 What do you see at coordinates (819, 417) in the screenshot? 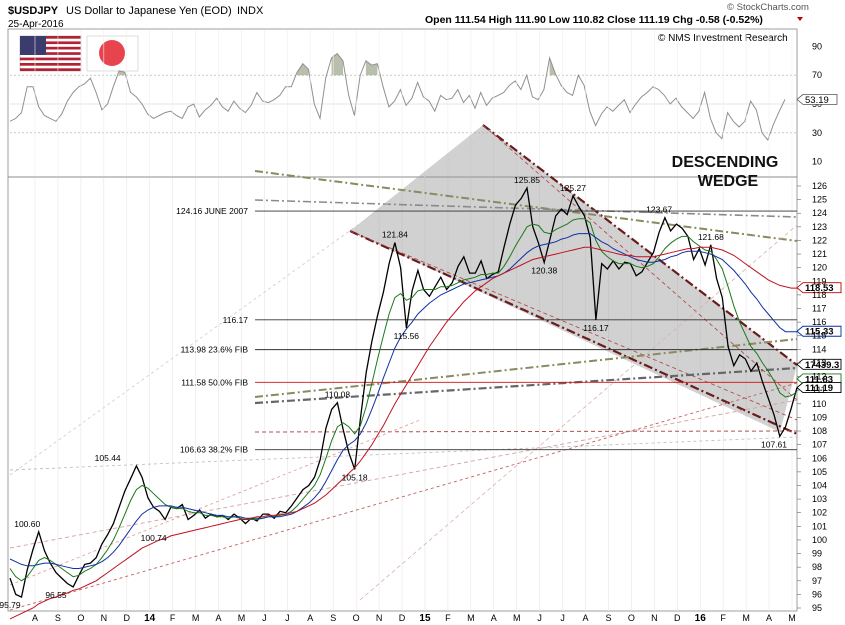
I see `y-tick-label: 109` at bounding box center [819, 417].